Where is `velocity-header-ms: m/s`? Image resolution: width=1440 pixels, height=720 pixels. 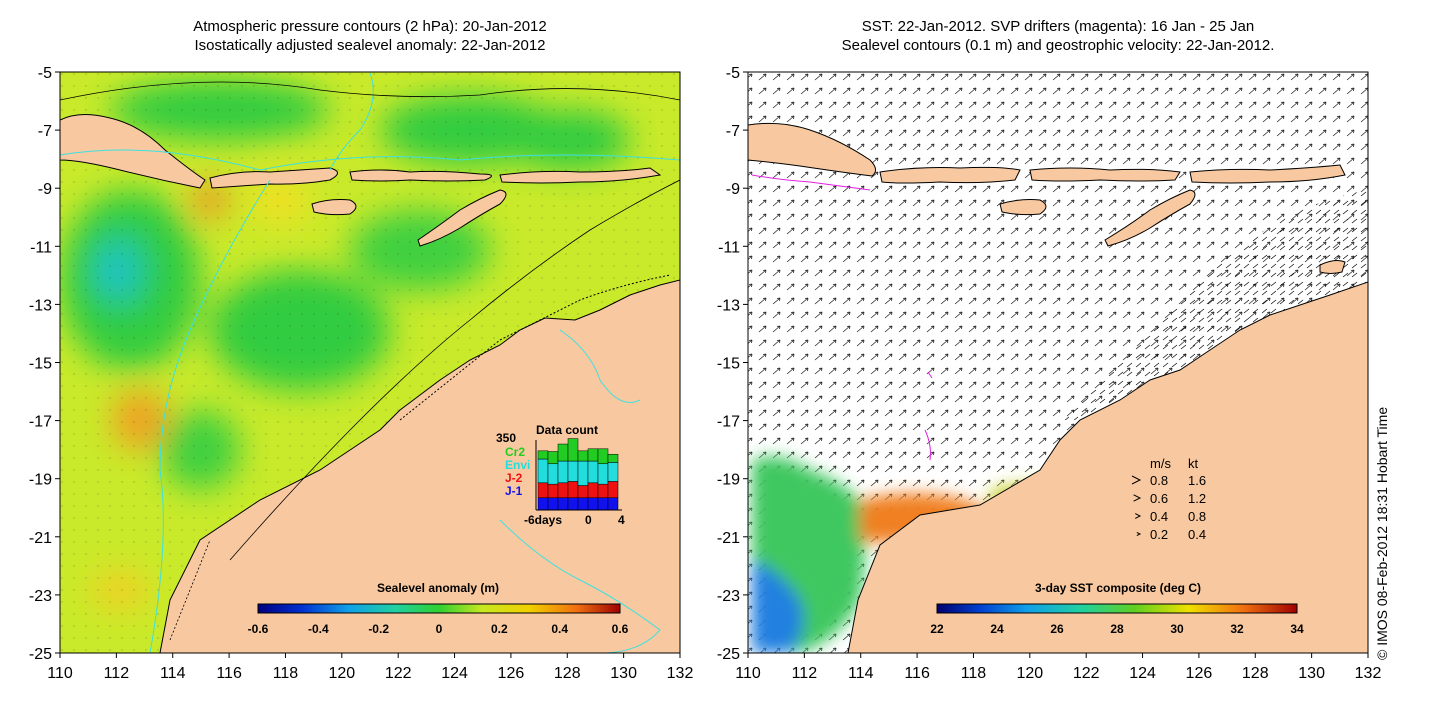
velocity-header-ms: m/s is located at coordinates (1160, 463).